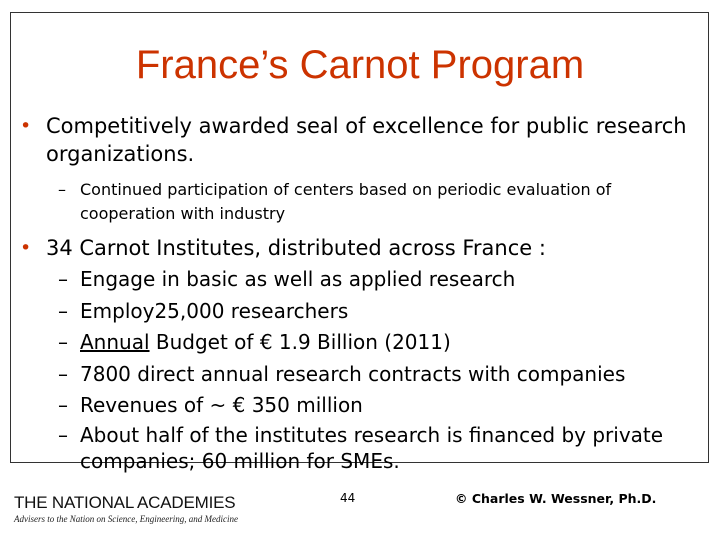 The width and height of the screenshot is (720, 540). Describe the element at coordinates (214, 310) in the screenshot. I see `sub-bullet-text: Employ25,000 researchers` at that location.